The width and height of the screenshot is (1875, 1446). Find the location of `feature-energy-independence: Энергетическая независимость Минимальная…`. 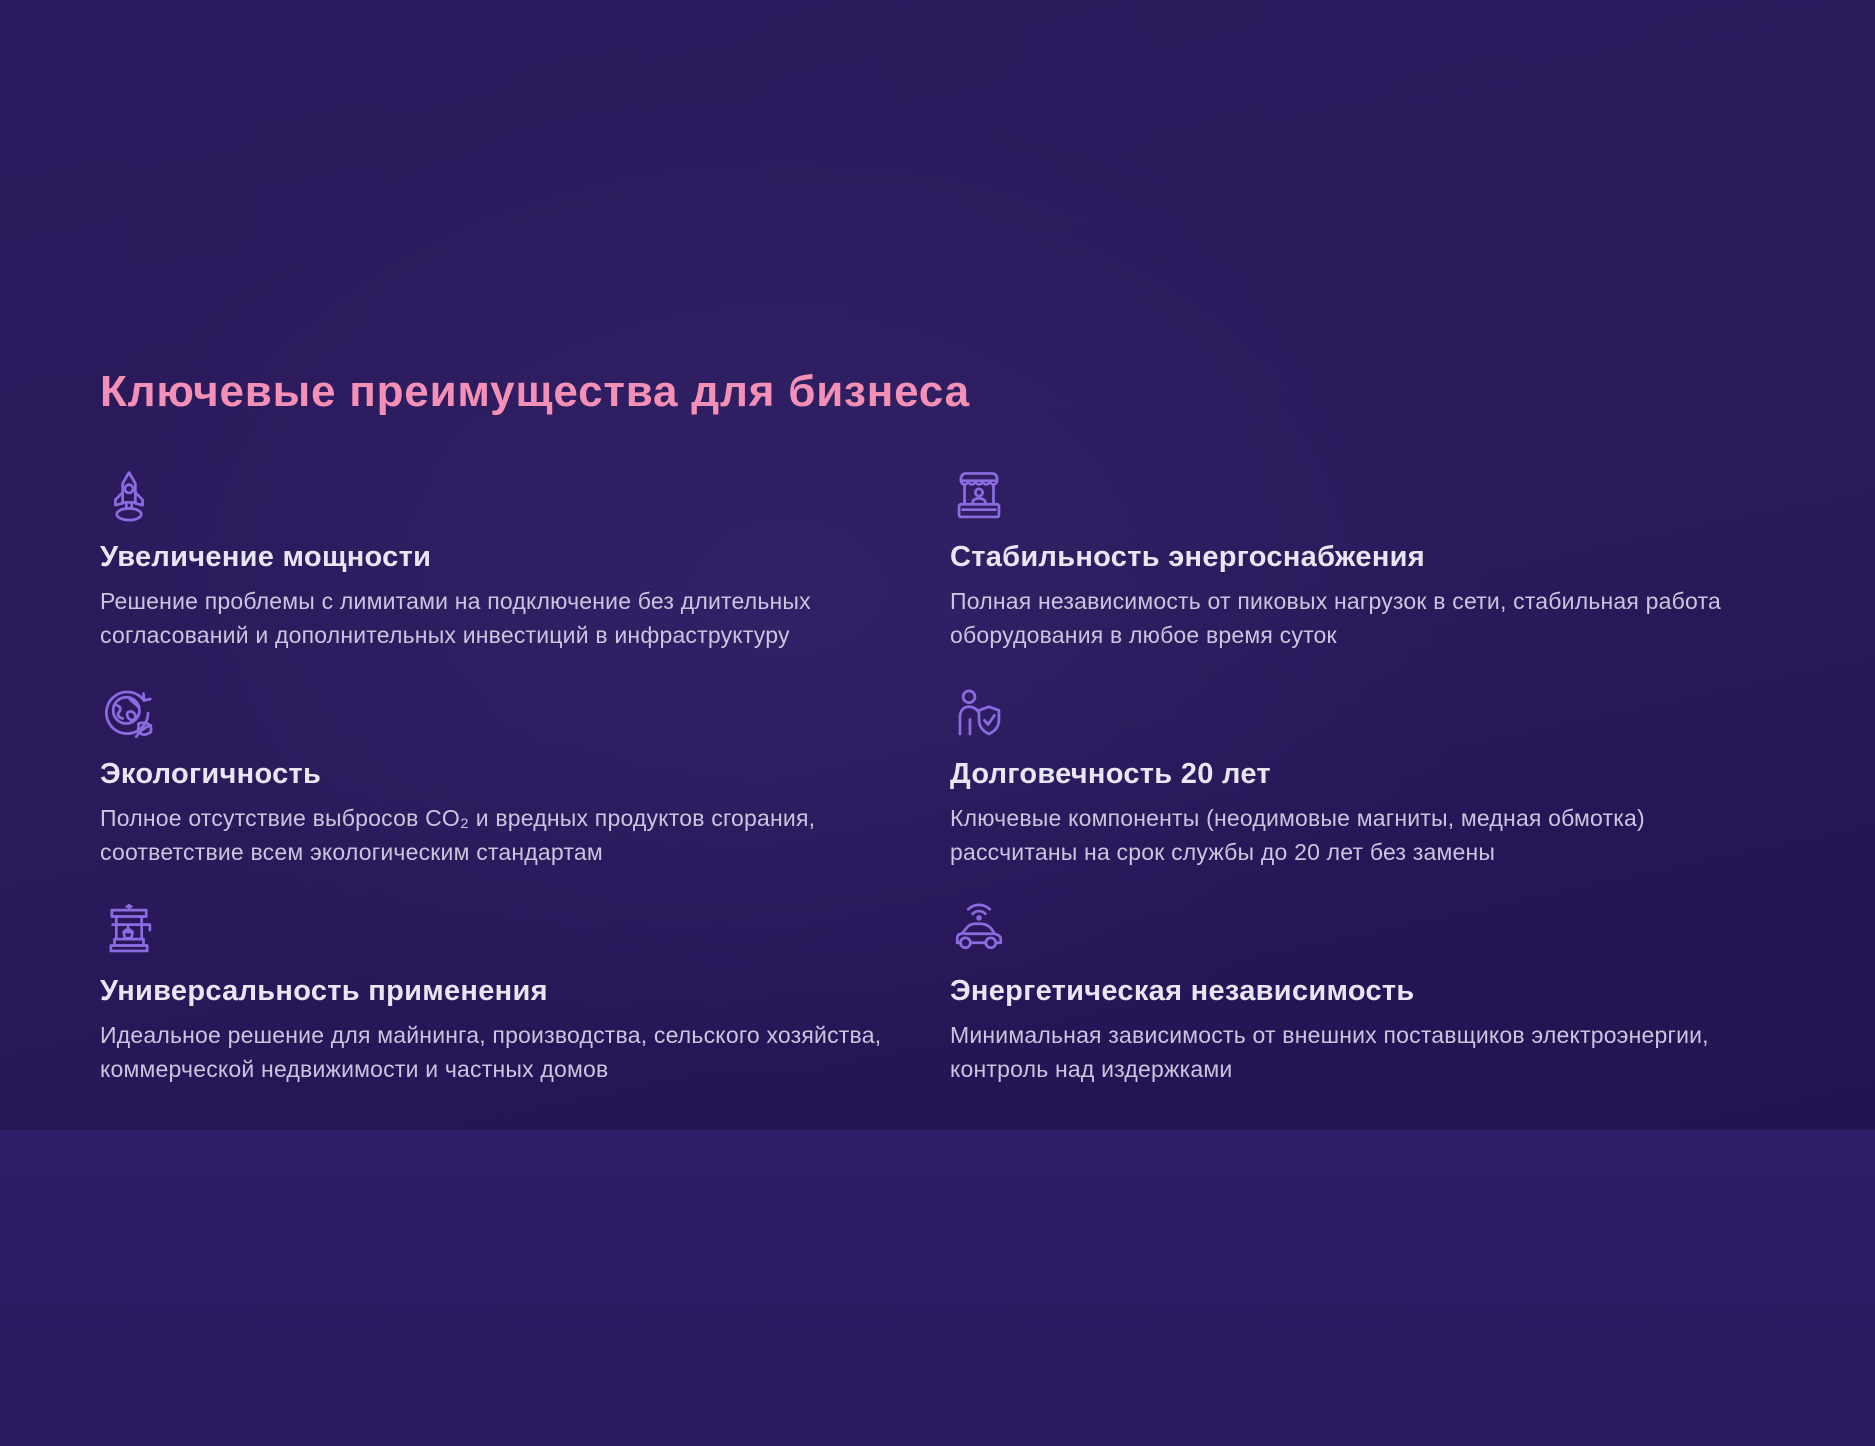

feature-energy-independence: Энергетическая независимость Минимальная… is located at coordinates (1345, 994).